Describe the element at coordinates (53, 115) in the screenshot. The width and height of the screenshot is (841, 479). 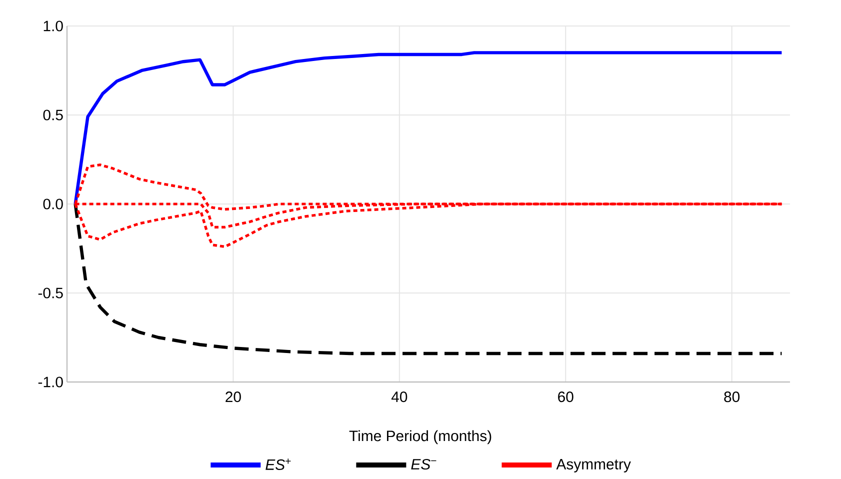
I see `y-tick-label: 0.5` at that location.